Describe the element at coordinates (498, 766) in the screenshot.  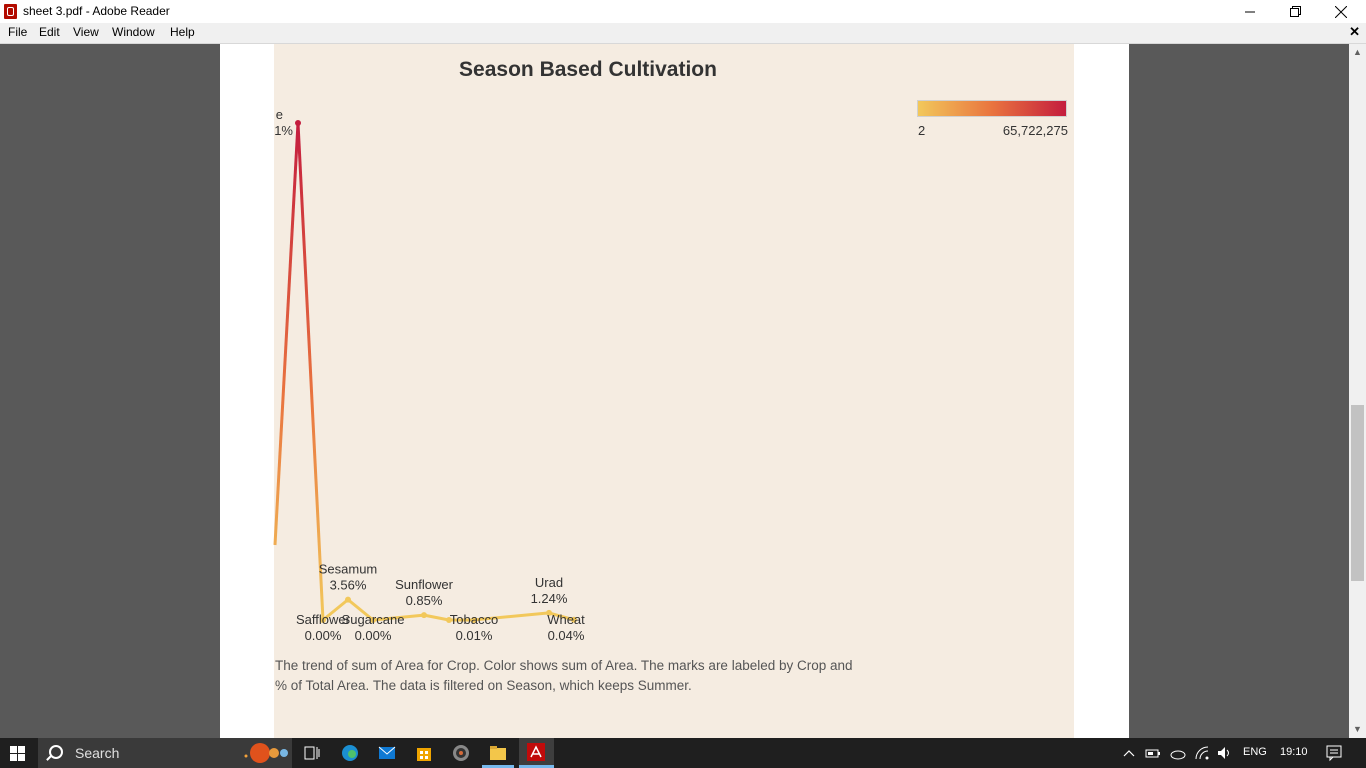
I see `explorer-active-indicator` at that location.